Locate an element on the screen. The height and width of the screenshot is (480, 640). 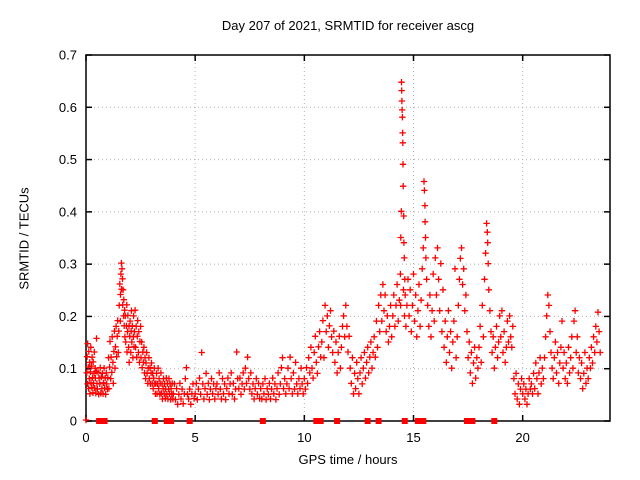
y-tick-label: 0.5 is located at coordinates (68, 159).